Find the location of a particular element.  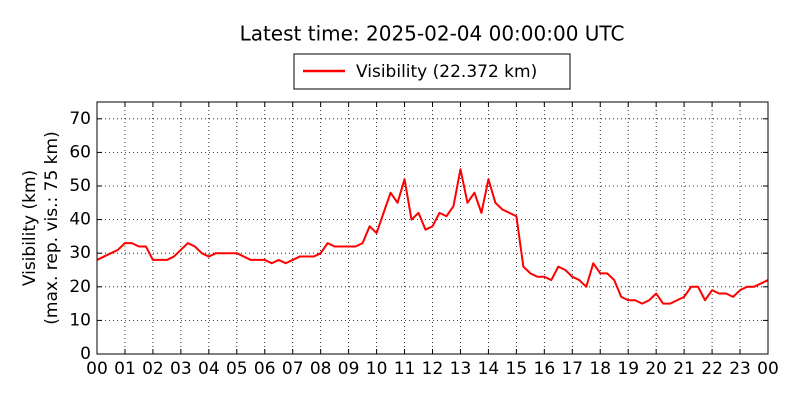

x-tick-label: 16 is located at coordinates (545, 369).